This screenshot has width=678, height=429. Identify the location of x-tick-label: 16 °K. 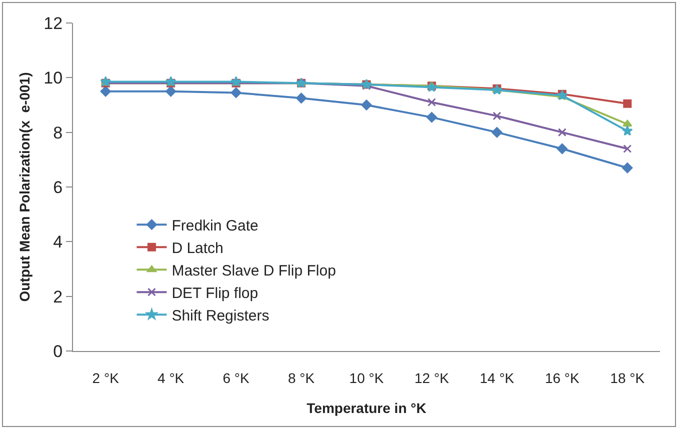
(562, 378).